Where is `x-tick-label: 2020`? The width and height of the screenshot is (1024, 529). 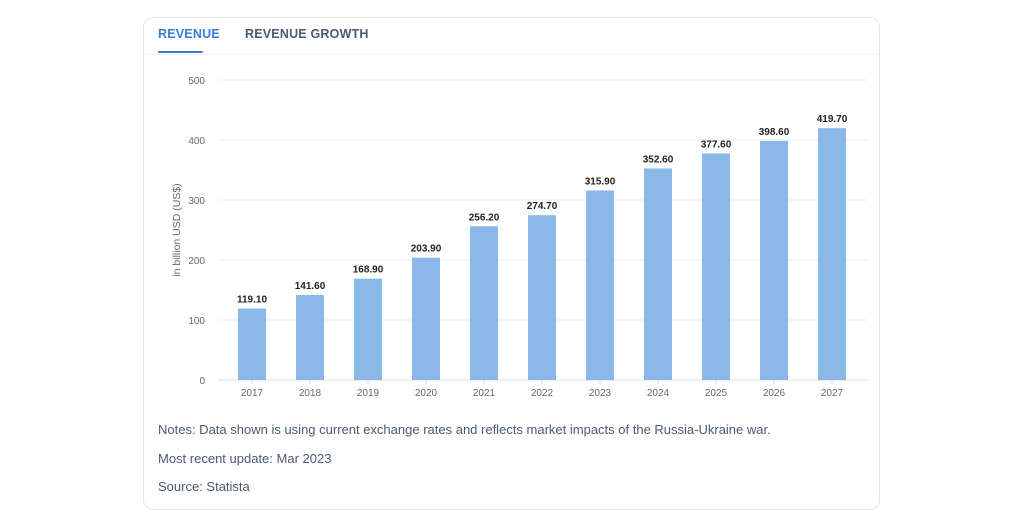 x-tick-label: 2020 is located at coordinates (426, 393).